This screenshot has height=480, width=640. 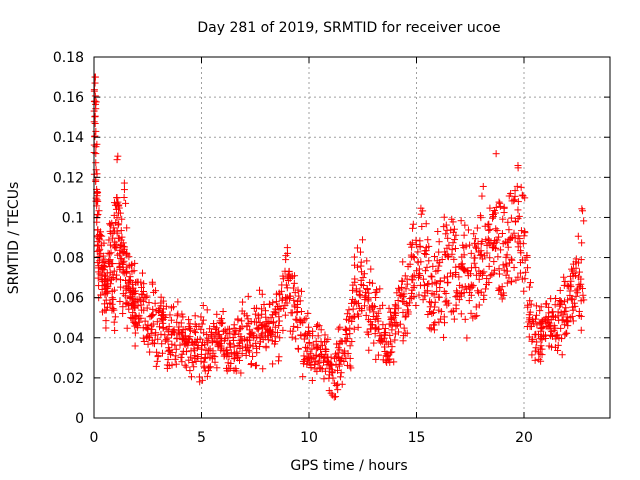 What do you see at coordinates (68, 259) in the screenshot?
I see `y-tick-label: 0.08` at bounding box center [68, 259].